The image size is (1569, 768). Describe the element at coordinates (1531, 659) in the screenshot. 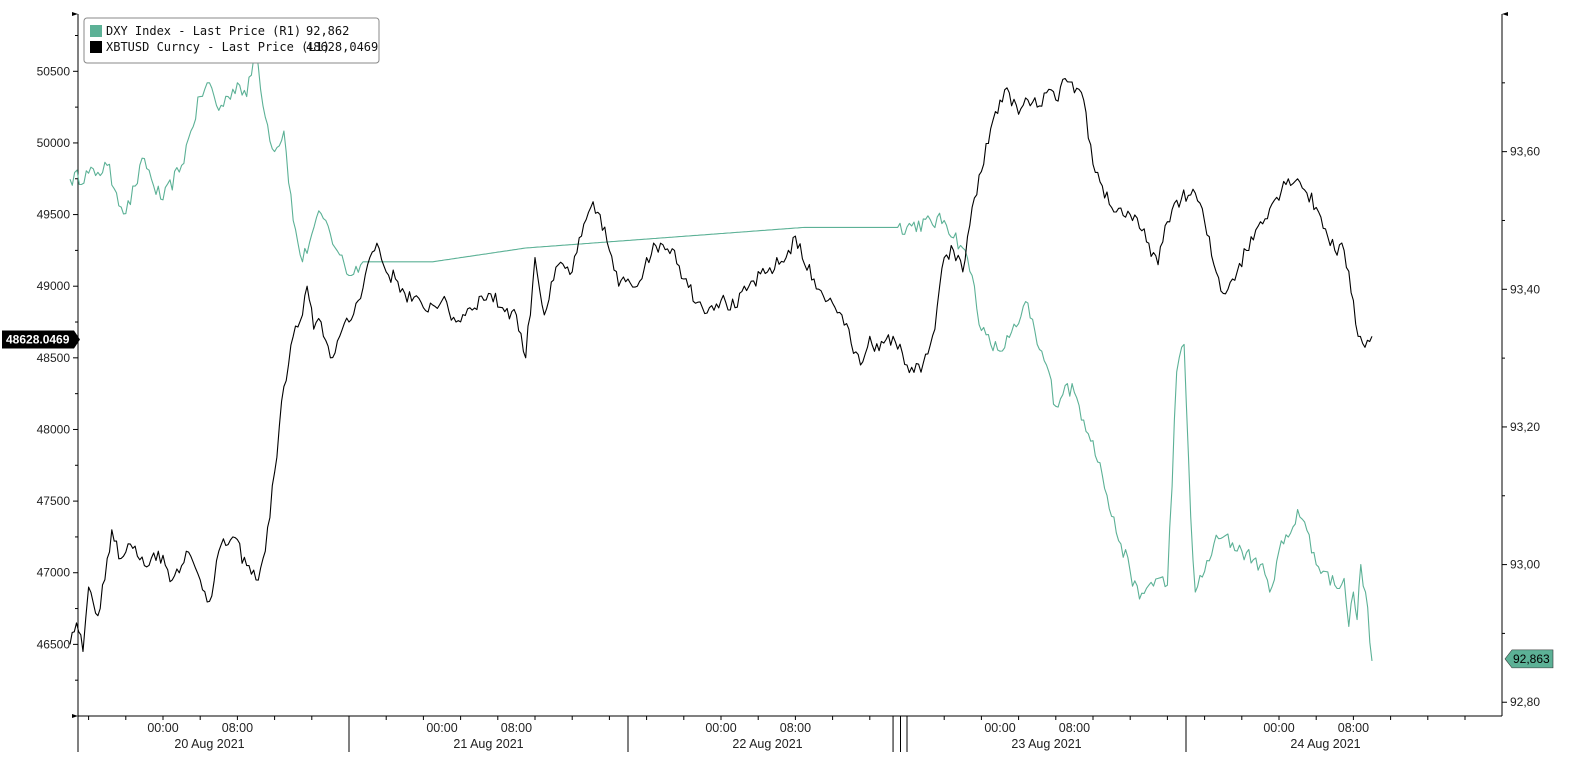

I see `right-last-value-label: 92,863` at that location.